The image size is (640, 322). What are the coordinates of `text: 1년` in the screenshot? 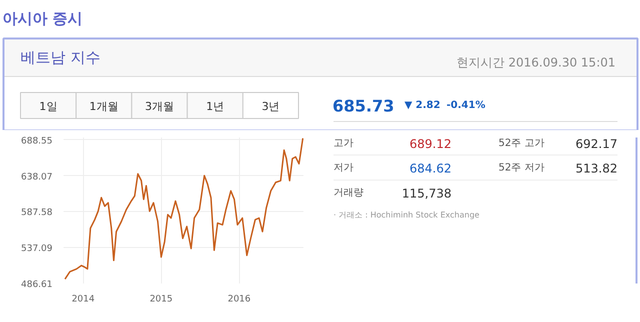 It's located at (215, 106).